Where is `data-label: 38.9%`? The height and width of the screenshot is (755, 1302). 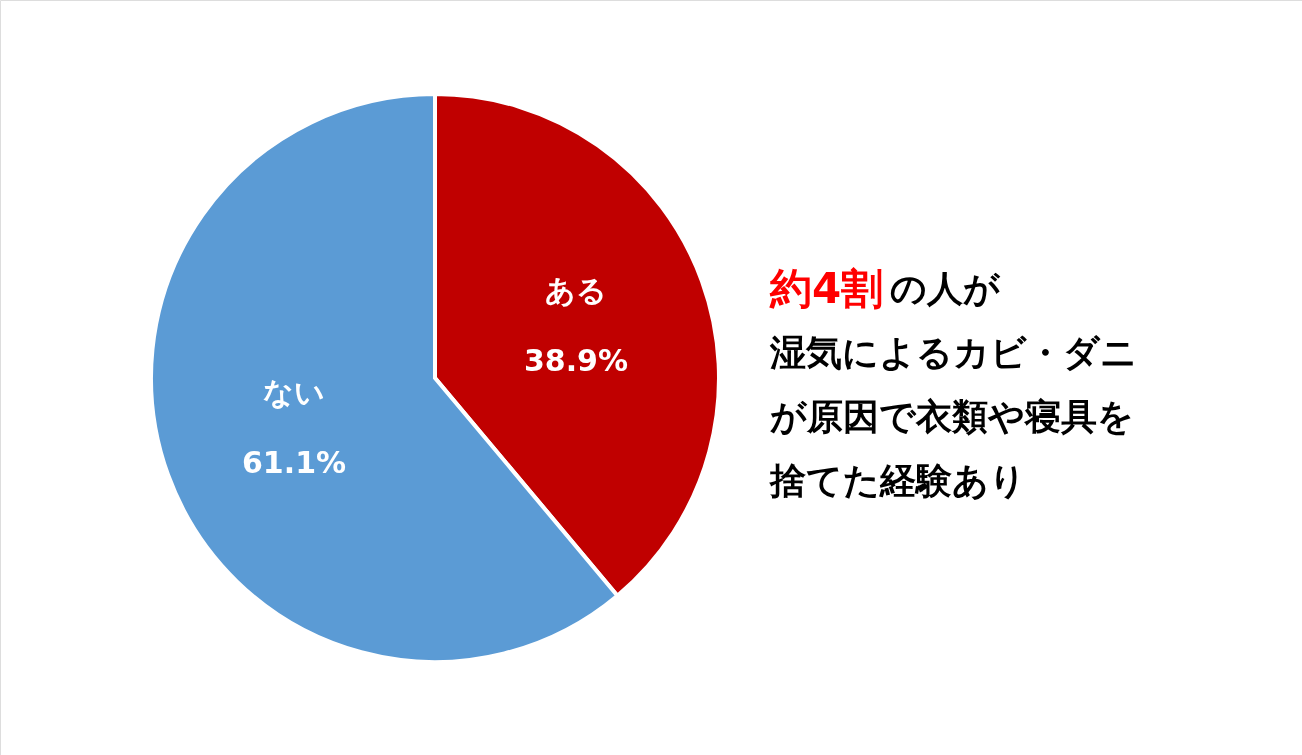
data-label: 38.9% is located at coordinates (576, 360).